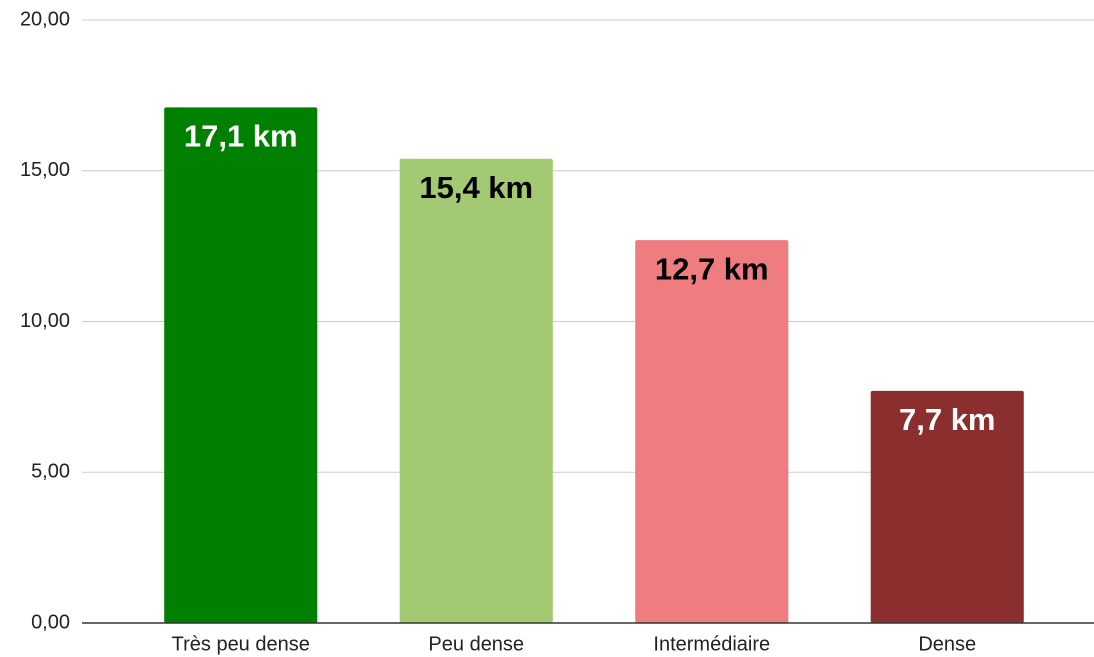 The image size is (1094, 657). What do you see at coordinates (45, 321) in the screenshot?
I see `y-tick-label: 10,00` at bounding box center [45, 321].